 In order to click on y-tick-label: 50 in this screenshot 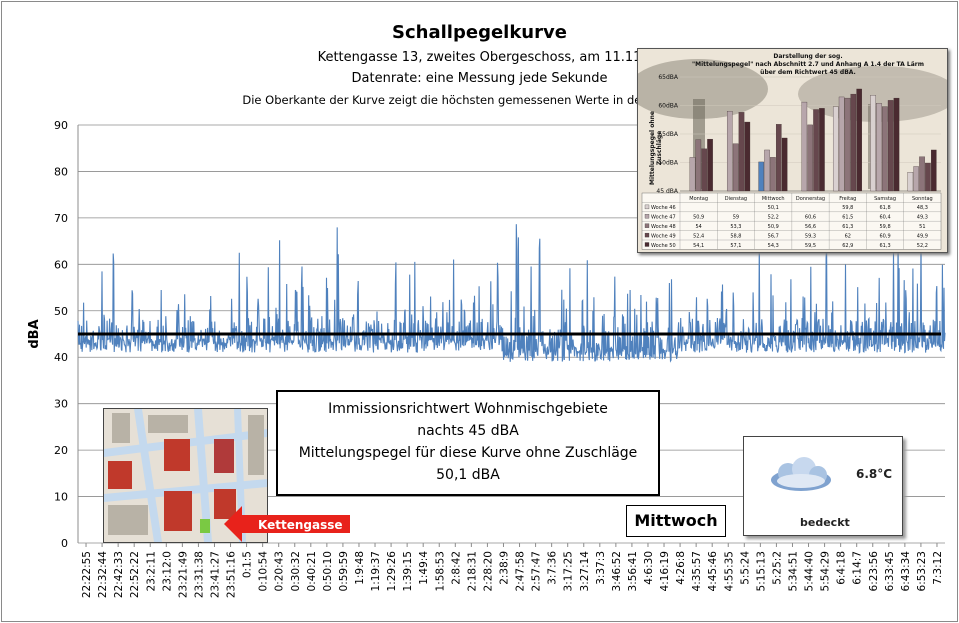, I will do `click(61, 311)`.